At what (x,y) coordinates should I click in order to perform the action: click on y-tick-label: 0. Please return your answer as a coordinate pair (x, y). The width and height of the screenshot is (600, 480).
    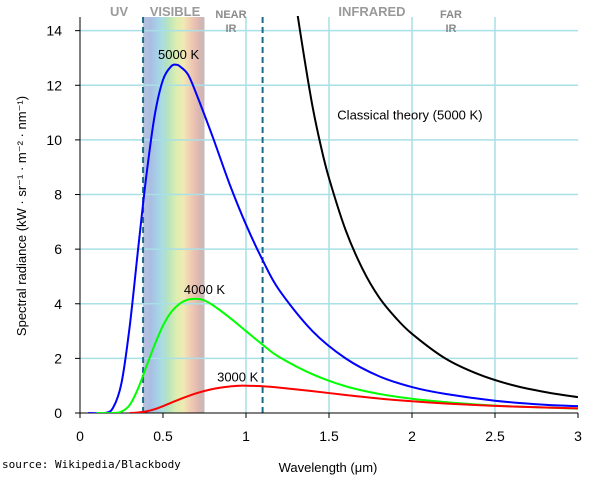
    Looking at the image, I should click on (58, 413).